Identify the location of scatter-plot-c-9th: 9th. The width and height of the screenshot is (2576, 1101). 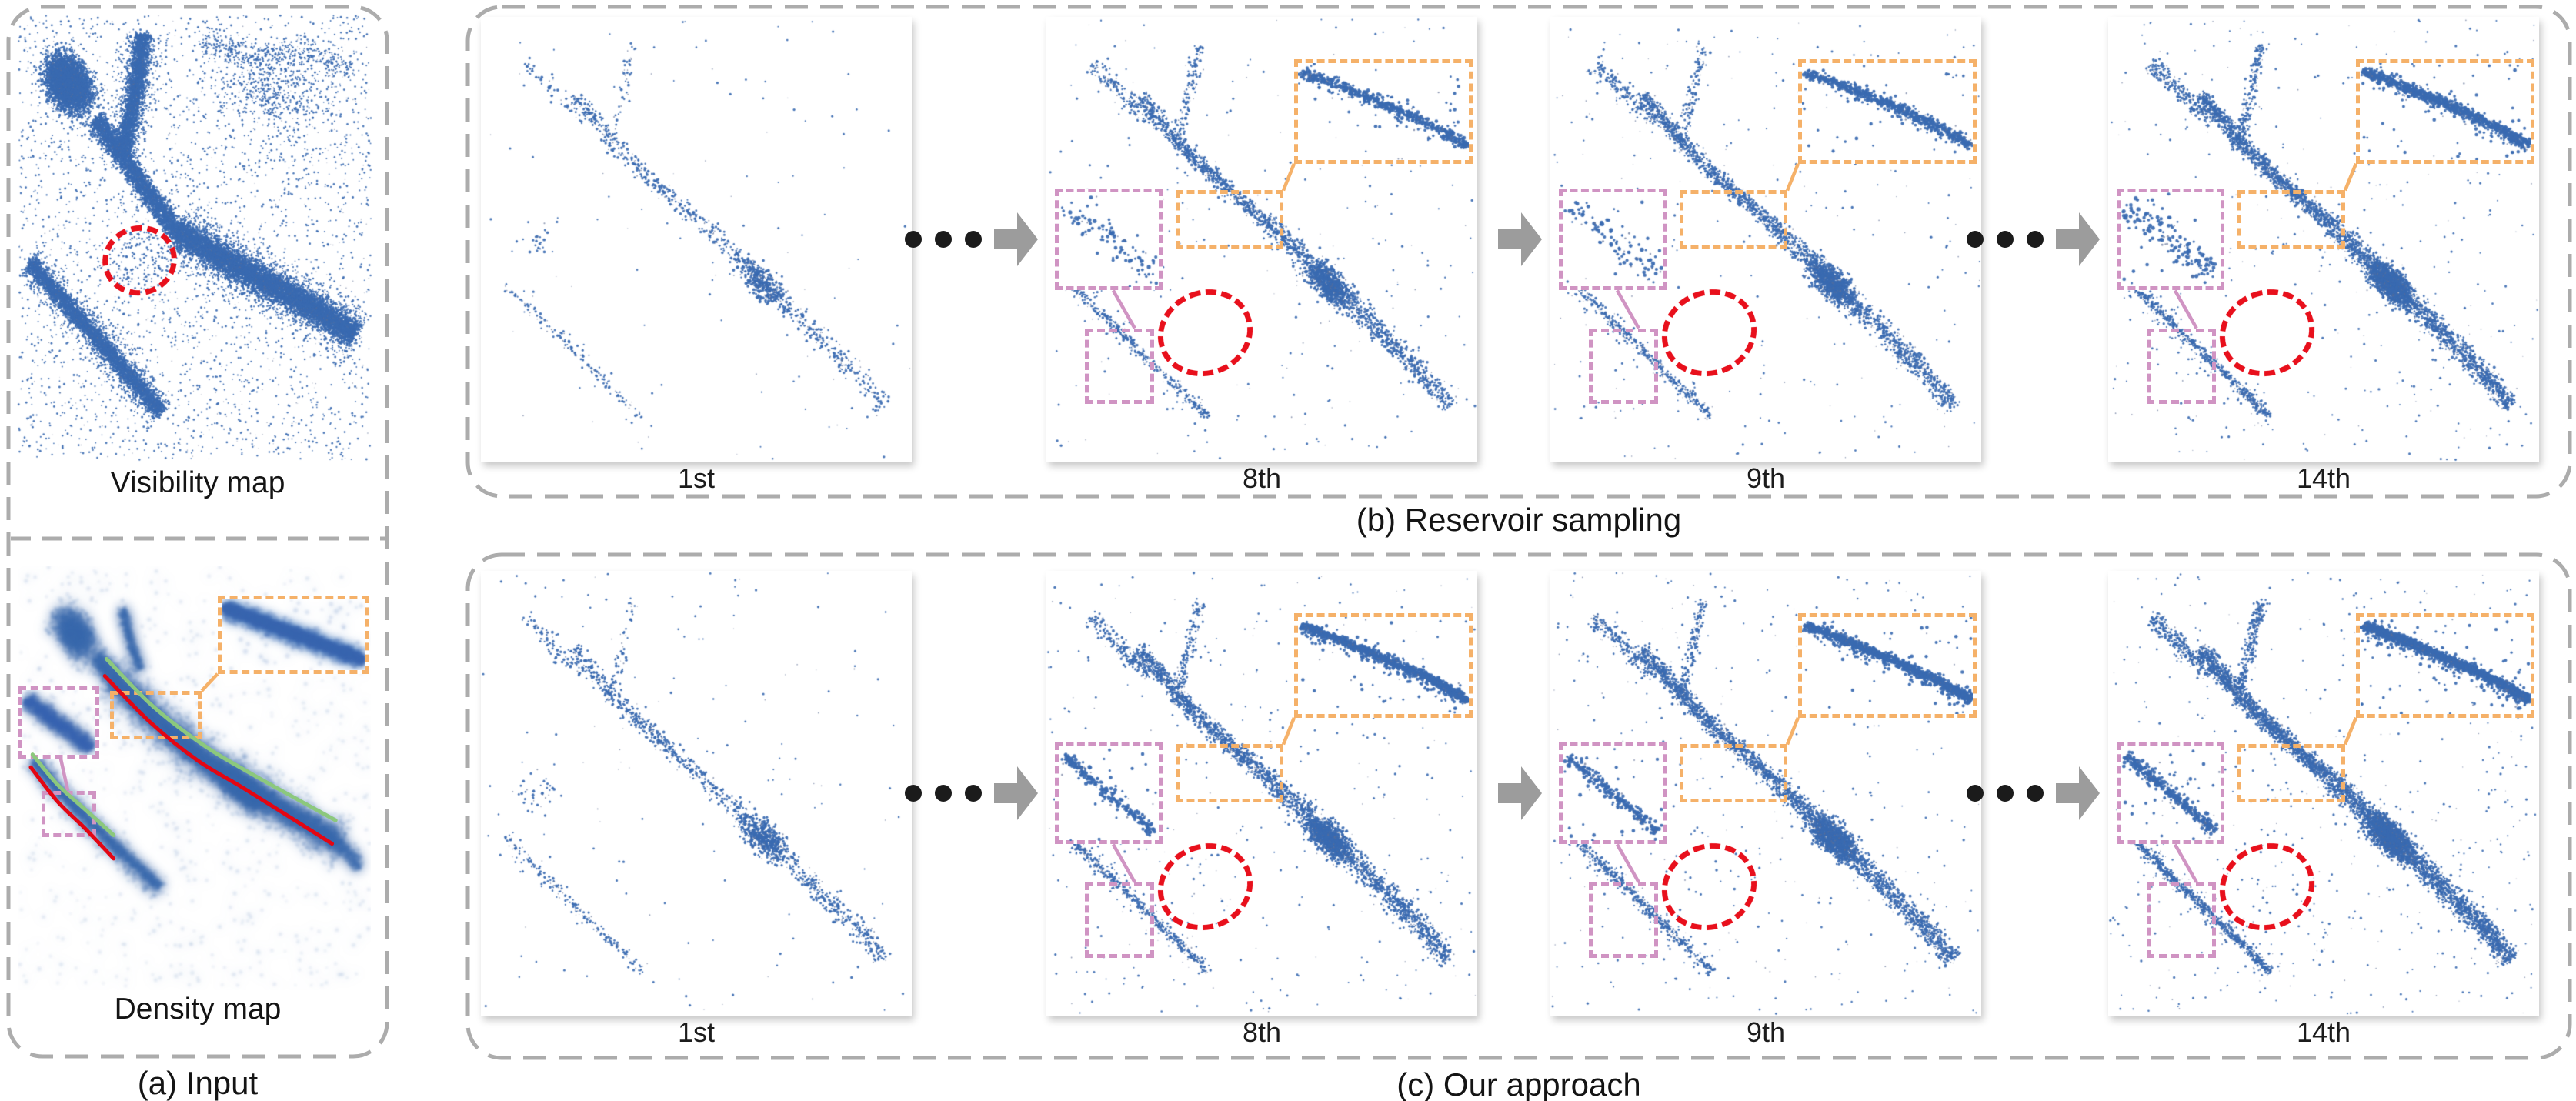
(1765, 809).